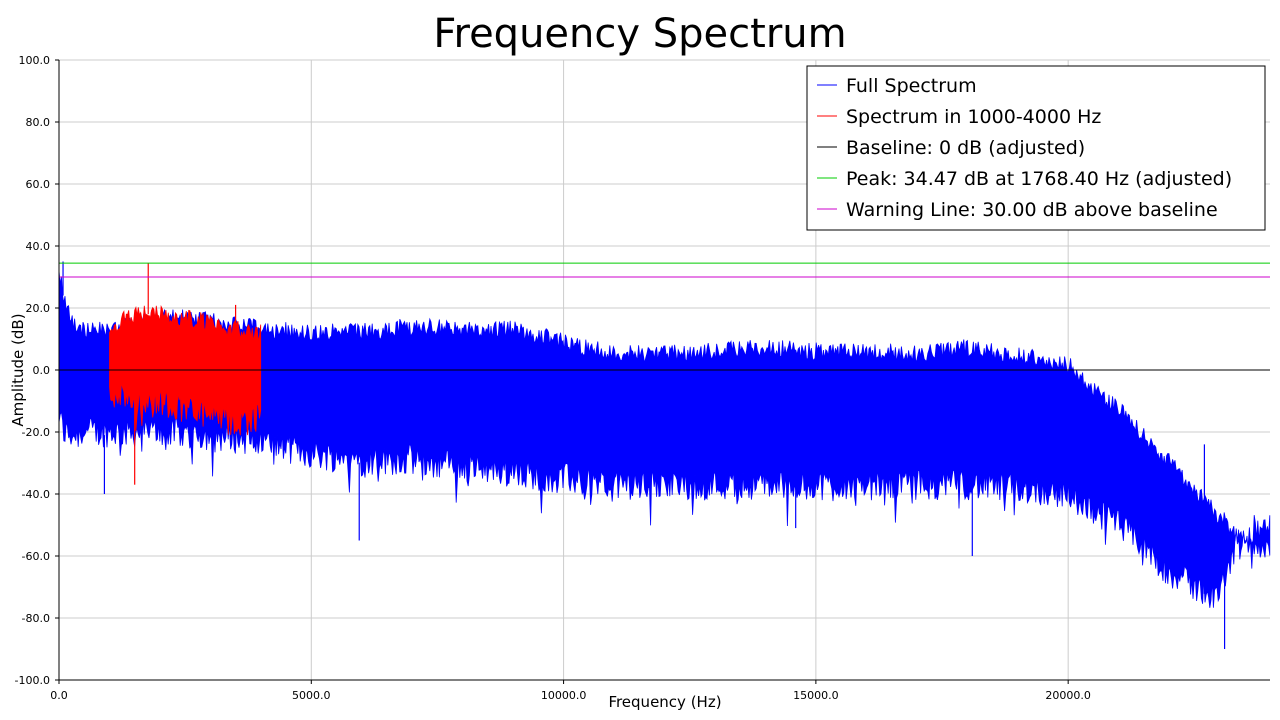 This screenshot has height=720, width=1280. What do you see at coordinates (38, 184) in the screenshot?
I see `y-tick-label: 60.0` at bounding box center [38, 184].